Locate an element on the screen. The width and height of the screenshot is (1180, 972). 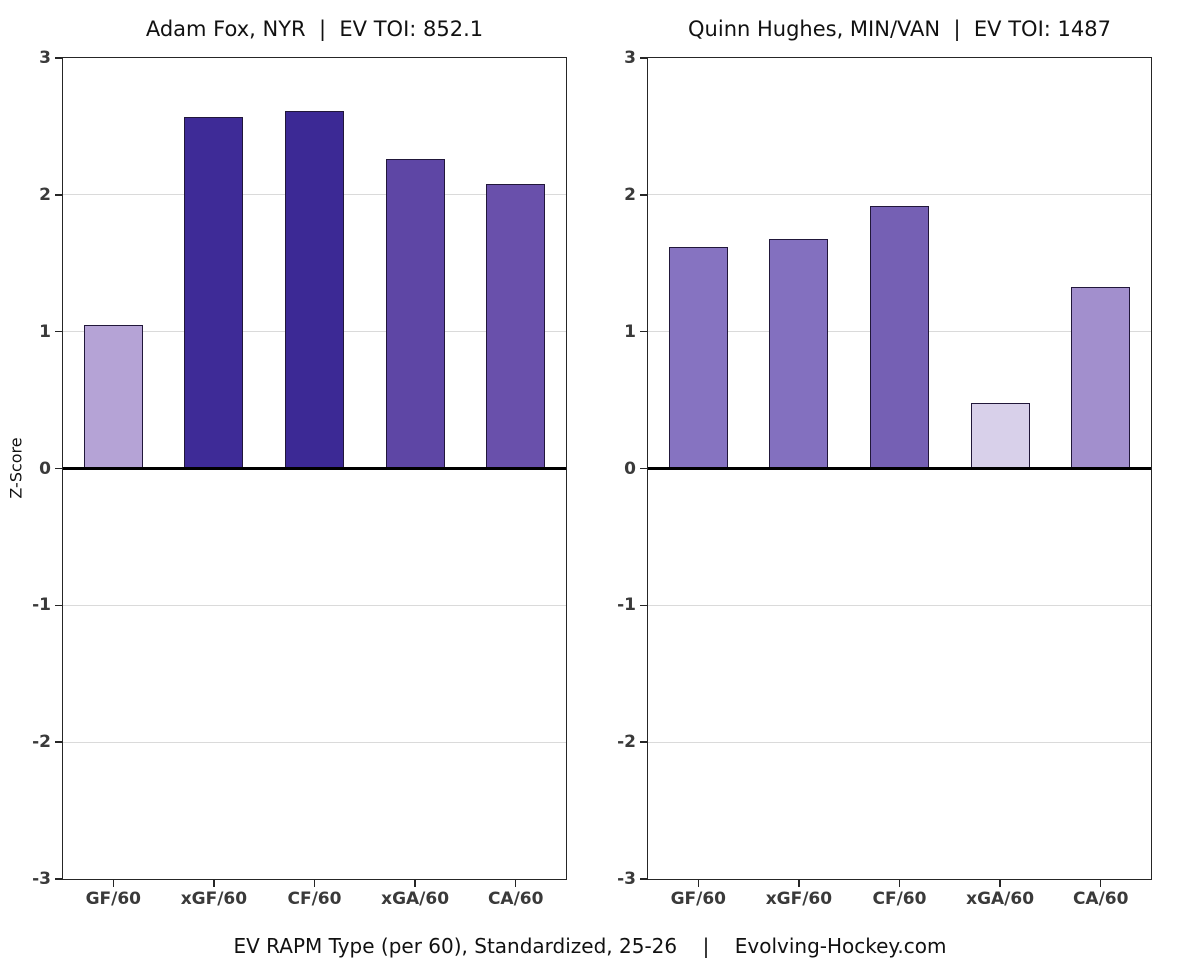
chart-title-left: Adam Fox, NYR | EV TOI: 852.1 is located at coordinates (314, 29).